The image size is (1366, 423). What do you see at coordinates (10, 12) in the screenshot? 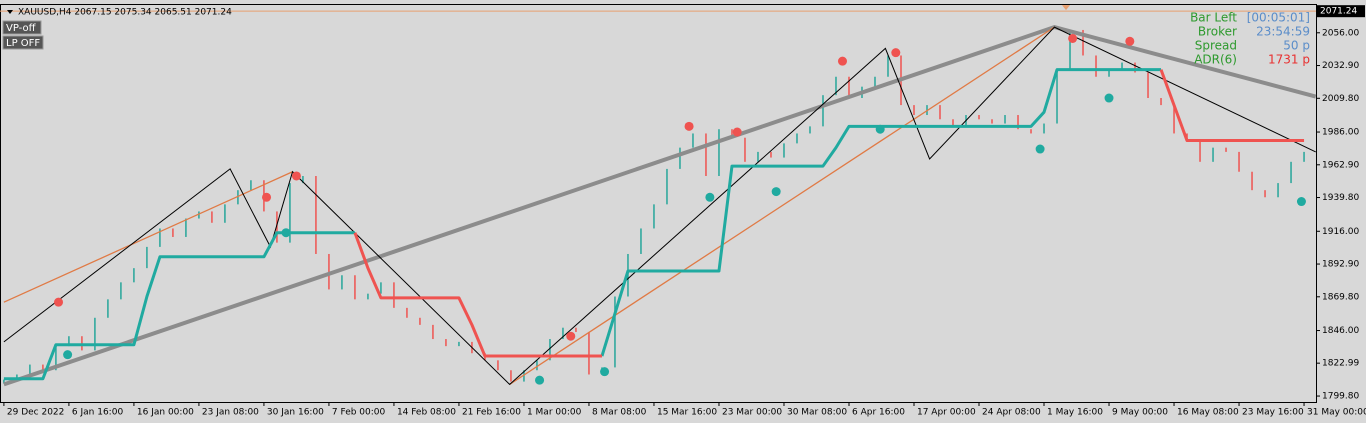
I see `menu-arrow` at bounding box center [10, 12].